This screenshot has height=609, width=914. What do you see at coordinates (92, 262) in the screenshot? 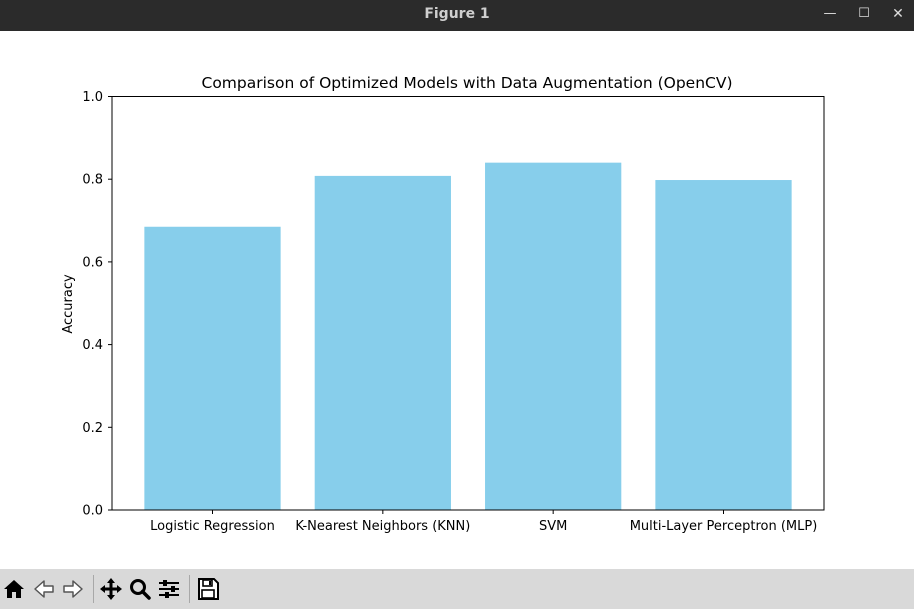
I see `y-tick-label: 0.6` at bounding box center [92, 262].